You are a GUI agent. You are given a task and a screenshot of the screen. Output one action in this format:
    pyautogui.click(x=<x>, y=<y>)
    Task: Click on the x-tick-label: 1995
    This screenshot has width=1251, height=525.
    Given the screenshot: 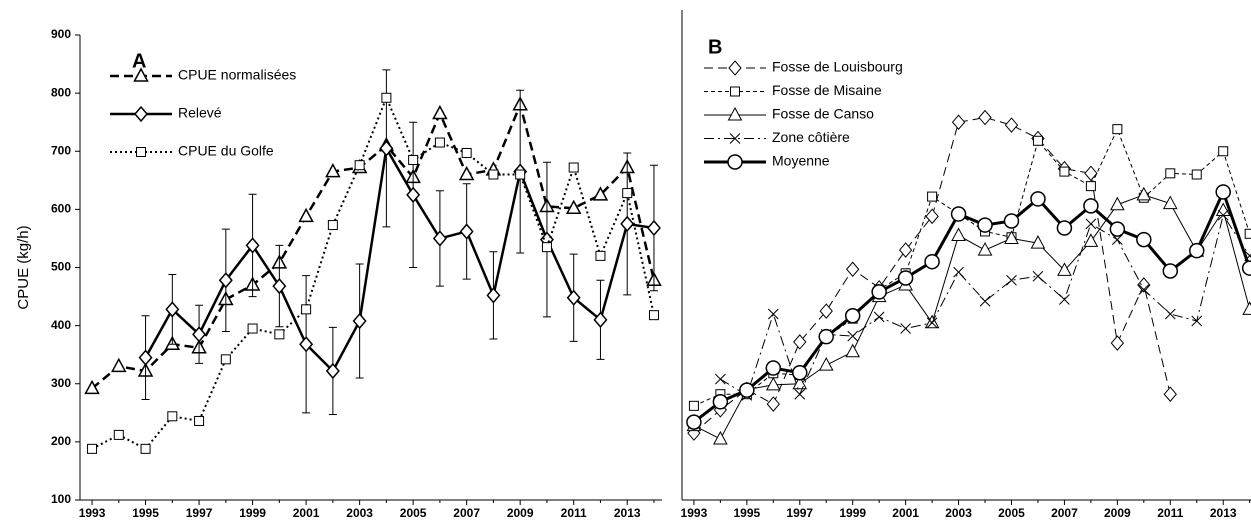 What is the action you would take?
    pyautogui.click(x=746, y=513)
    